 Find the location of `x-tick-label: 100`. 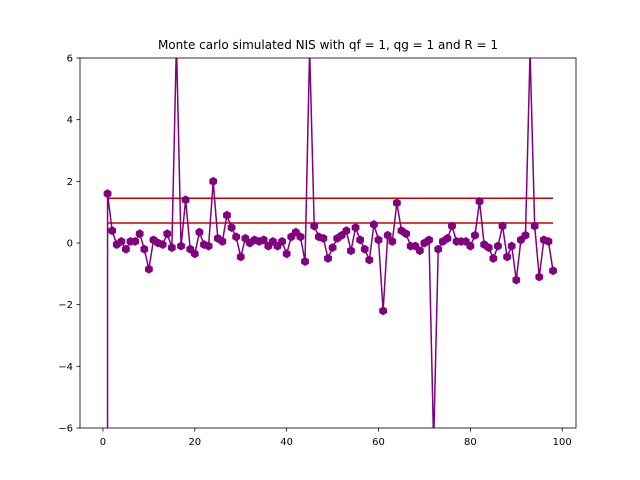

x-tick-label: 100 is located at coordinates (562, 442).